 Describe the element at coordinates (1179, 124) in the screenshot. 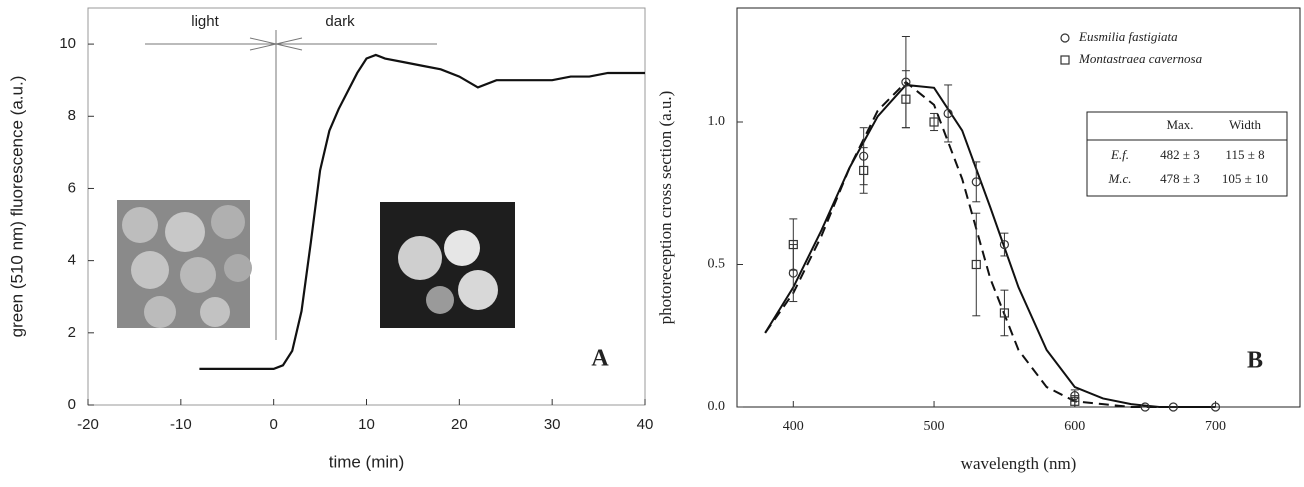

I see `table-header: Max.` at that location.